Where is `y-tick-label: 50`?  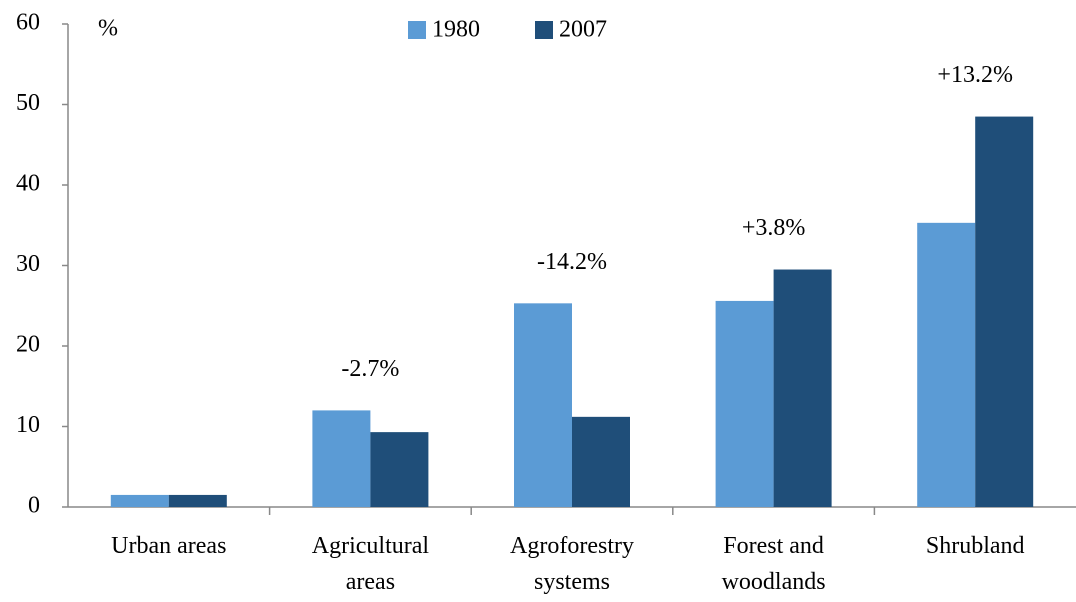
y-tick-label: 50 is located at coordinates (28, 103).